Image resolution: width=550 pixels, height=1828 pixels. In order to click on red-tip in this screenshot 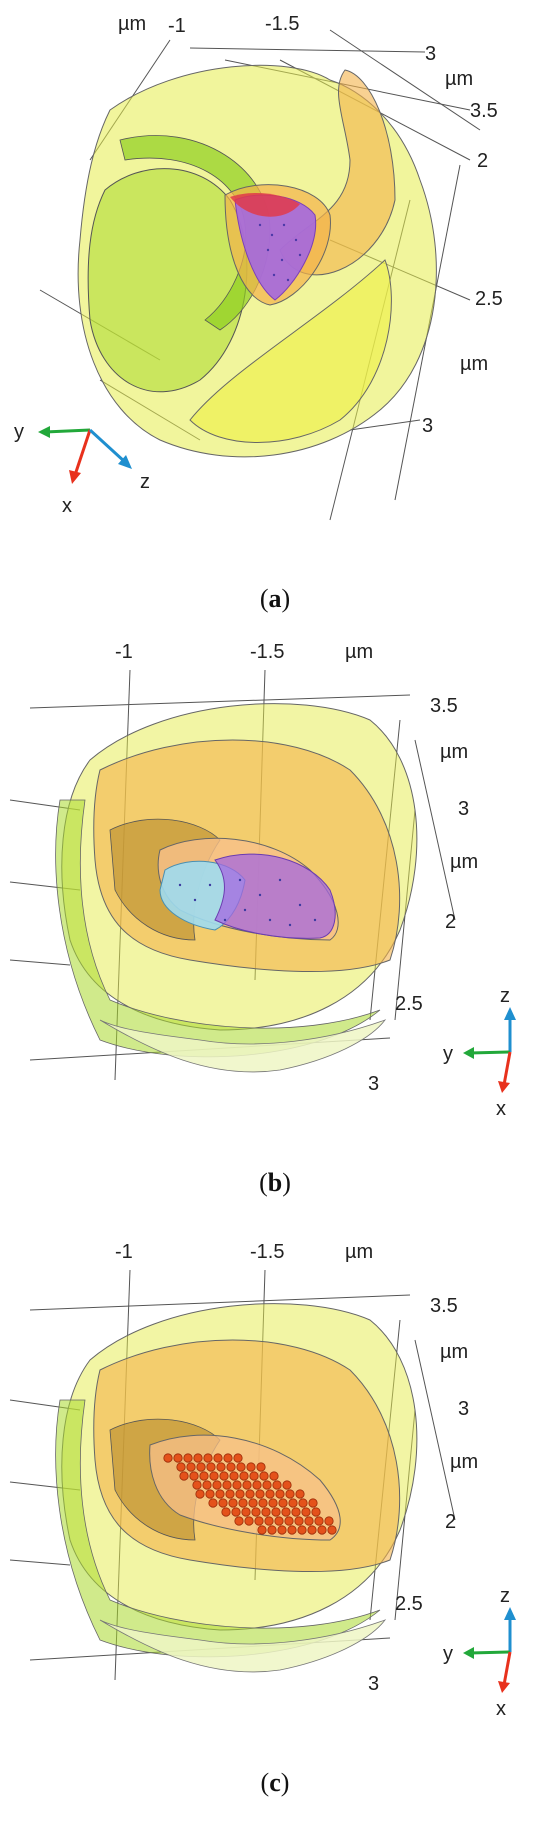, I will do `click(265, 204)`.